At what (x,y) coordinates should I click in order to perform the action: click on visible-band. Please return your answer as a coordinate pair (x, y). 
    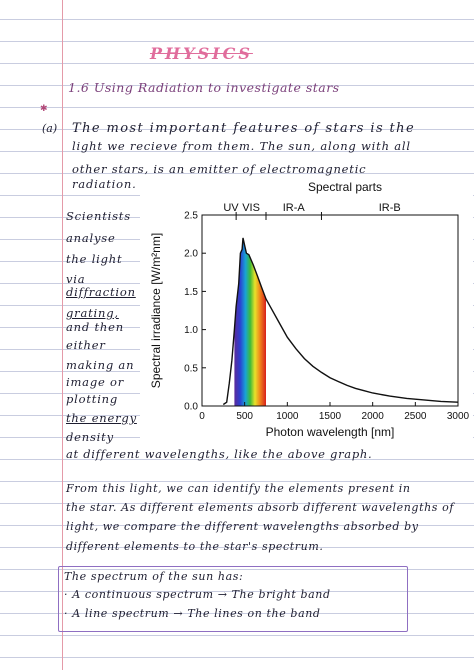
    Looking at the image, I should click on (250, 321).